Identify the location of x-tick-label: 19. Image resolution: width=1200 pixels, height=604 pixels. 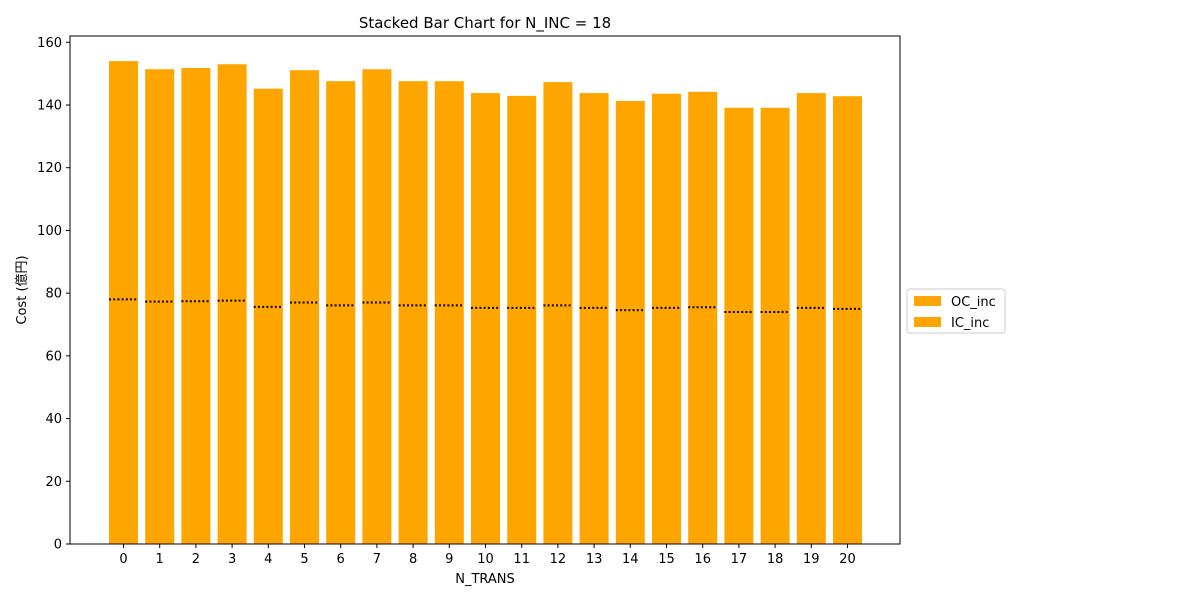
(811, 559).